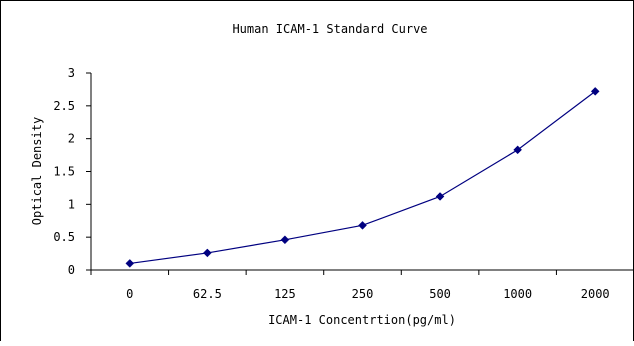 Image resolution: width=634 pixels, height=346 pixels. I want to click on x-axis-label: ICAM-1 Concentrtion(pg/ml), so click(362, 320).